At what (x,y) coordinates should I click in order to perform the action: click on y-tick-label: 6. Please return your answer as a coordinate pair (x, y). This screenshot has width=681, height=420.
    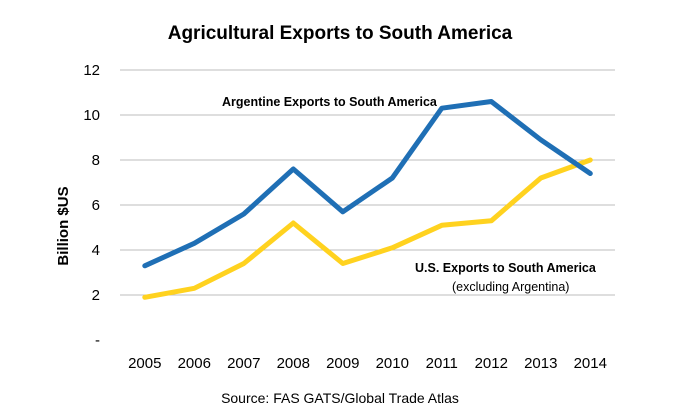
    Looking at the image, I should click on (96, 205).